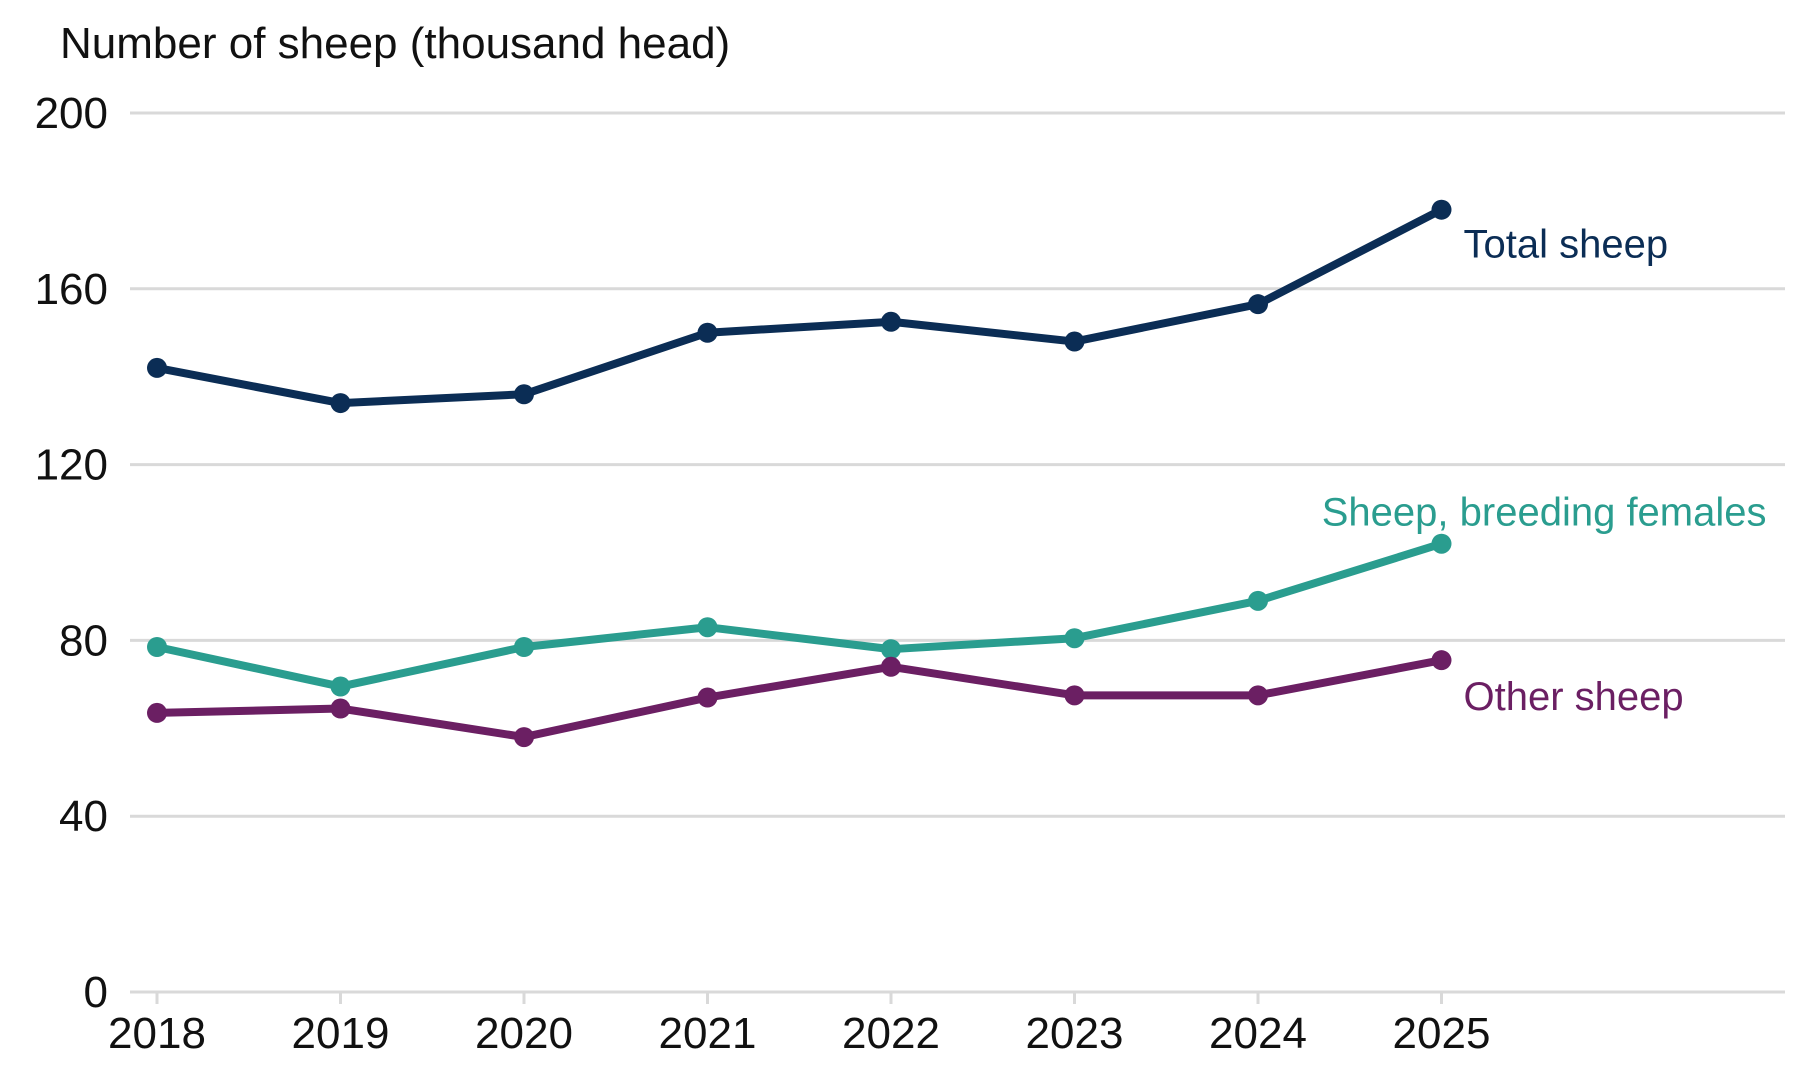 This screenshot has height=1080, width=1800. I want to click on y-tick-label-0: 0, so click(96, 992).